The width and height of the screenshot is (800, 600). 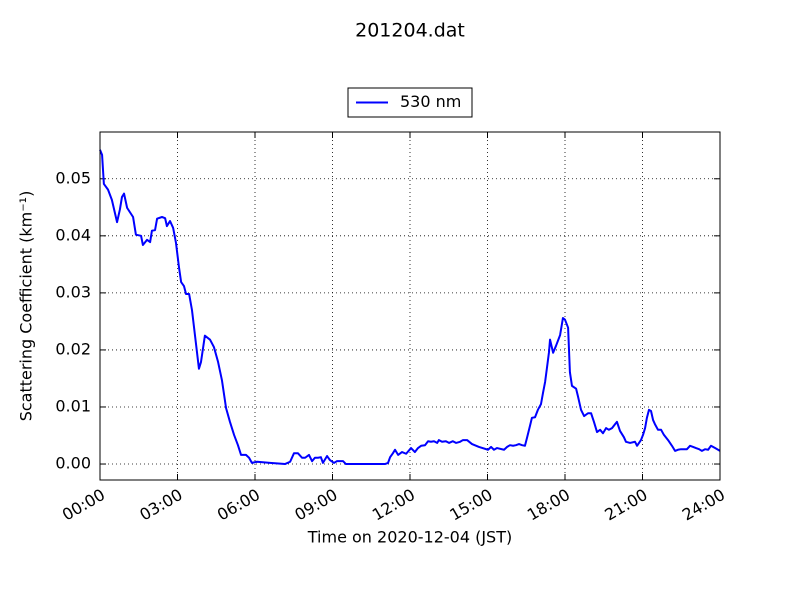 I want to click on chart-title: 201204.dat, so click(x=410, y=31).